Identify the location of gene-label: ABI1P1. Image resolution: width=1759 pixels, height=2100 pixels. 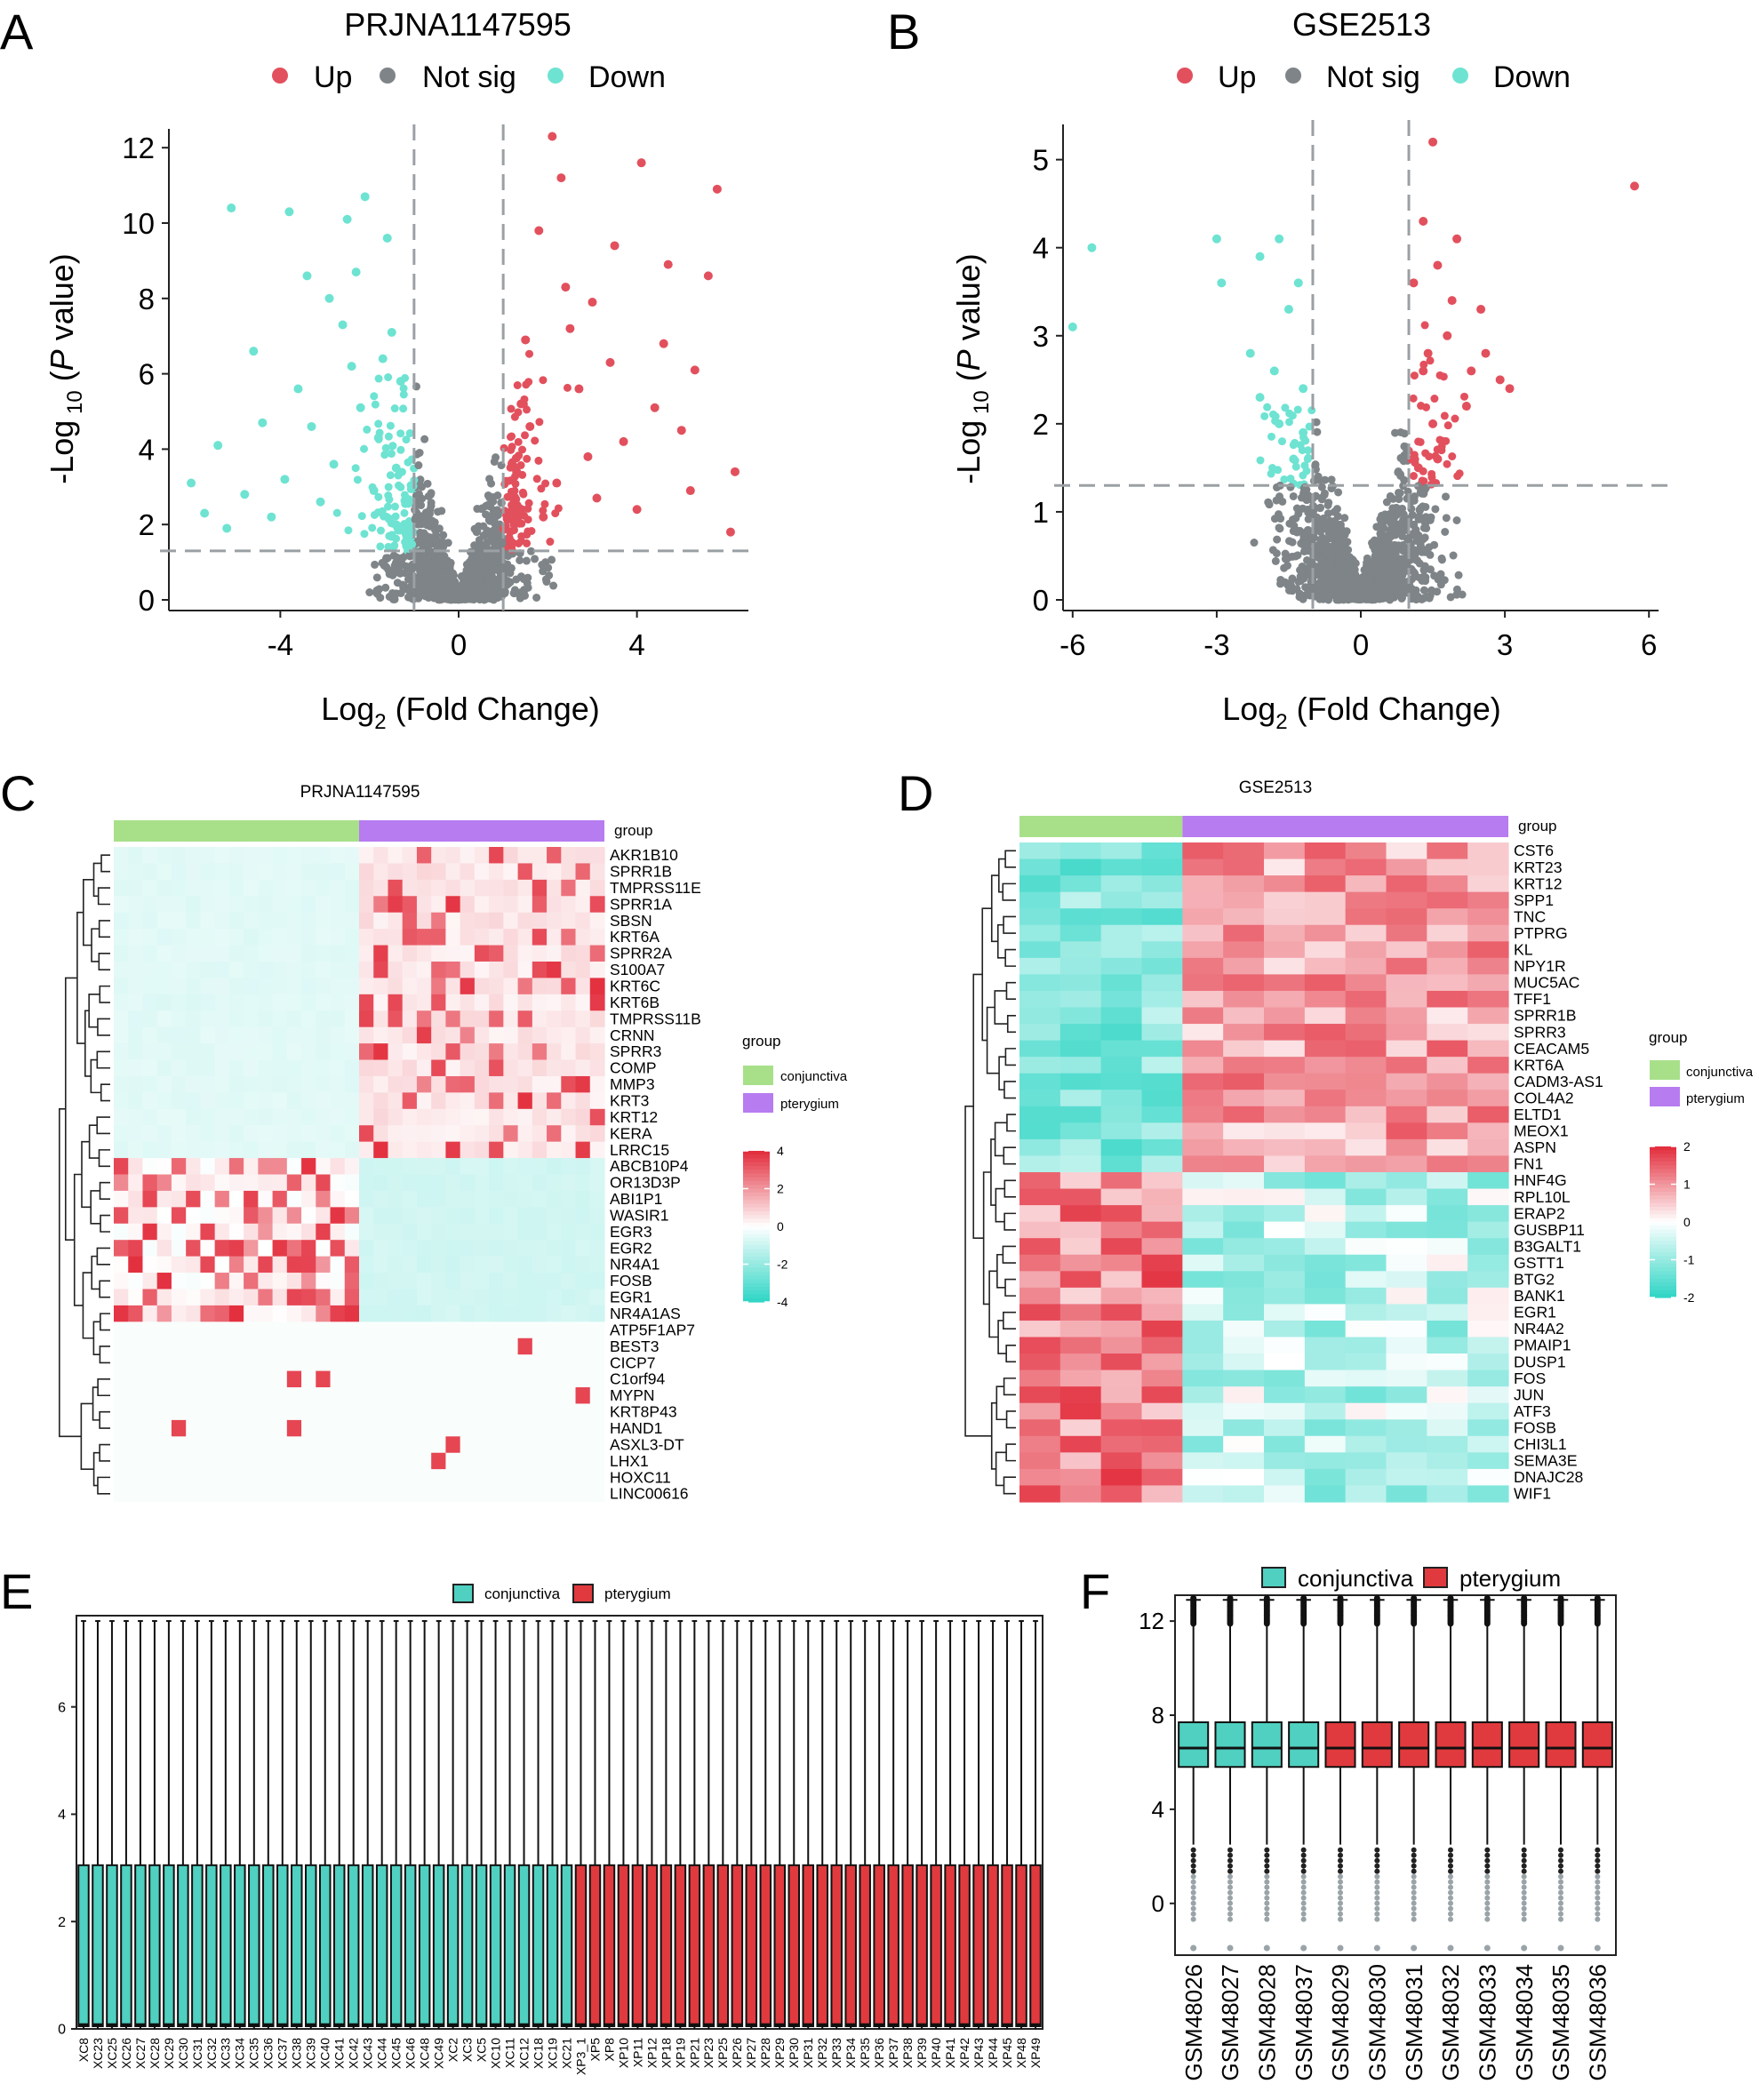
(636, 1199).